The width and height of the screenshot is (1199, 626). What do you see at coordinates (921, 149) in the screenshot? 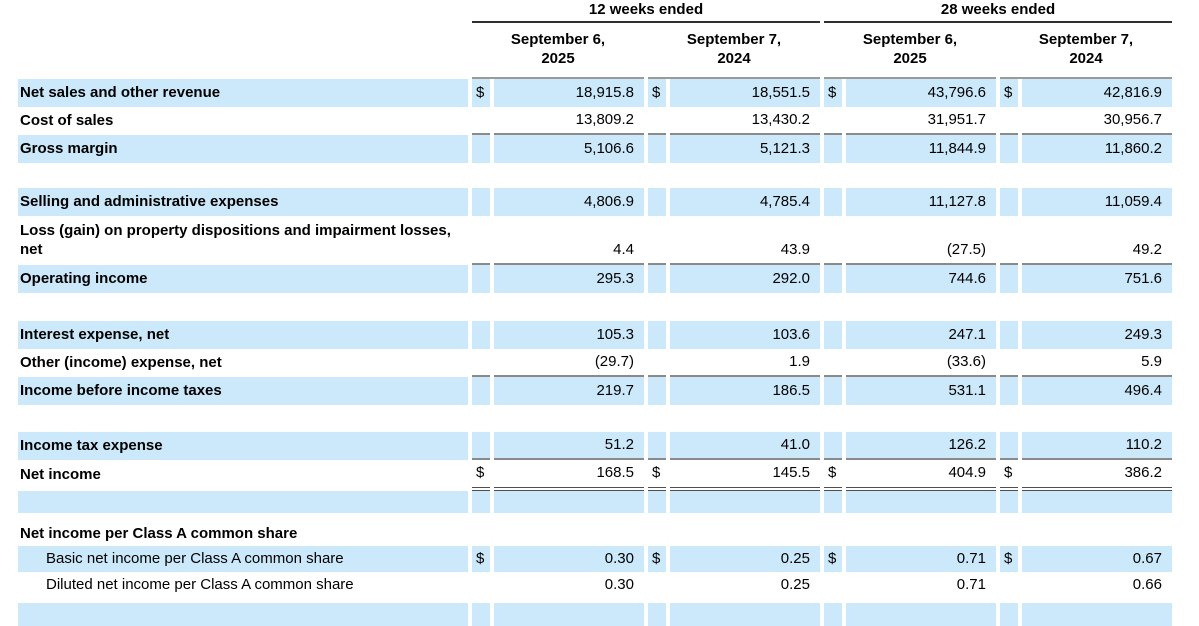
I see `value-cell: 11,844.9` at bounding box center [921, 149].